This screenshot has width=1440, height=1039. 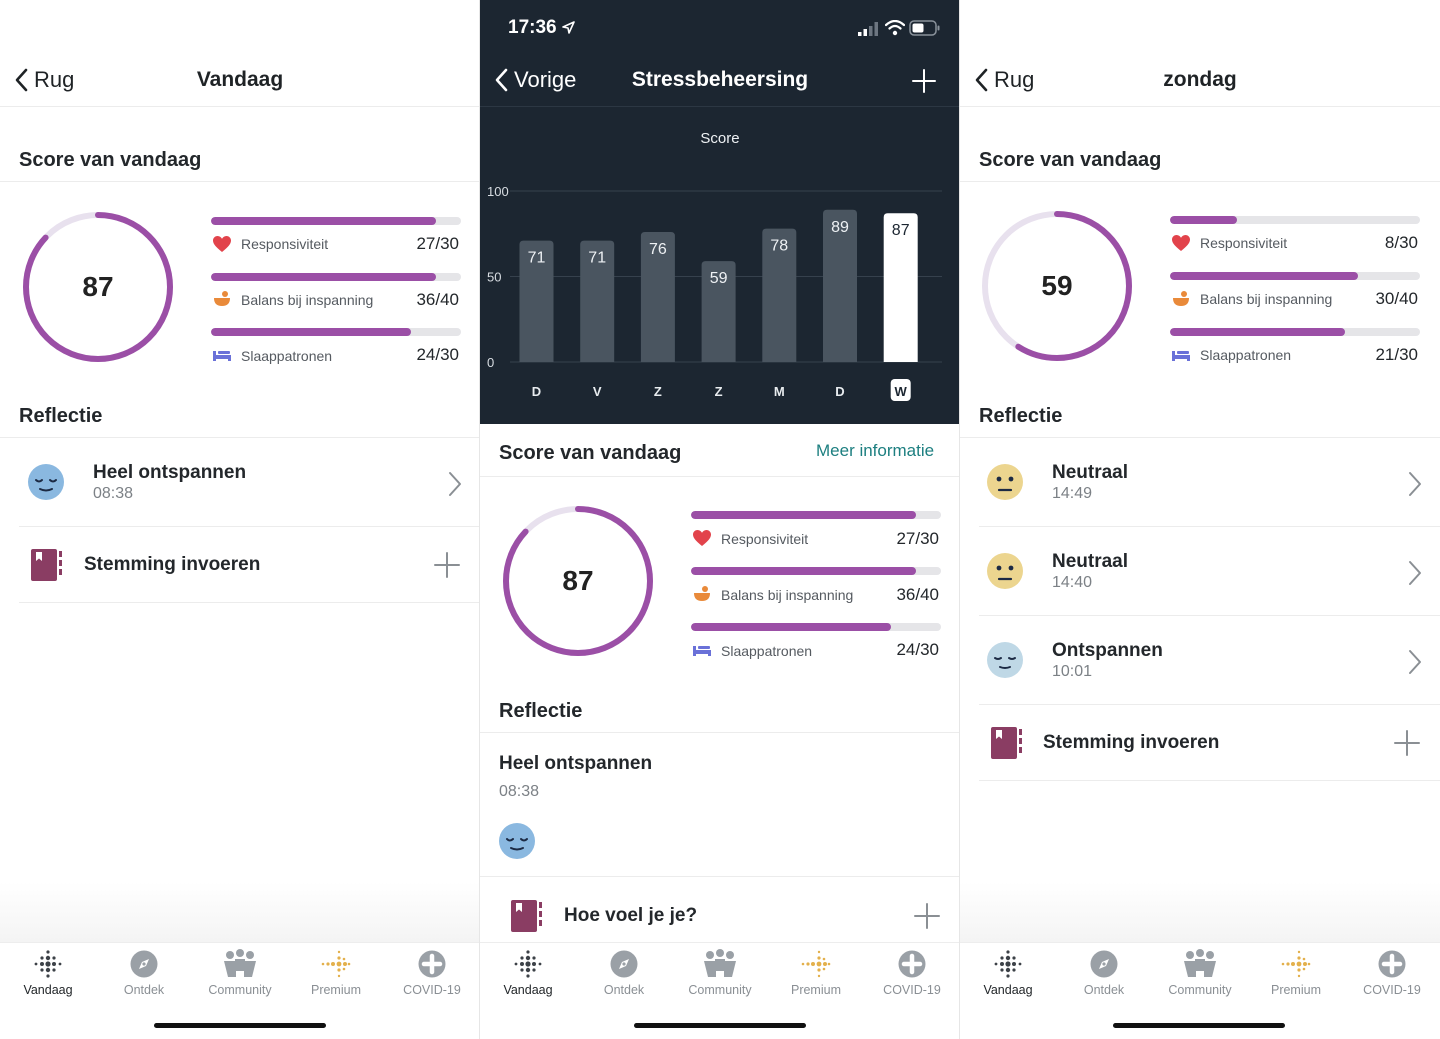 What do you see at coordinates (1200, 482) in the screenshot?
I see `reflection-row: Neutraal 14:49` at bounding box center [1200, 482].